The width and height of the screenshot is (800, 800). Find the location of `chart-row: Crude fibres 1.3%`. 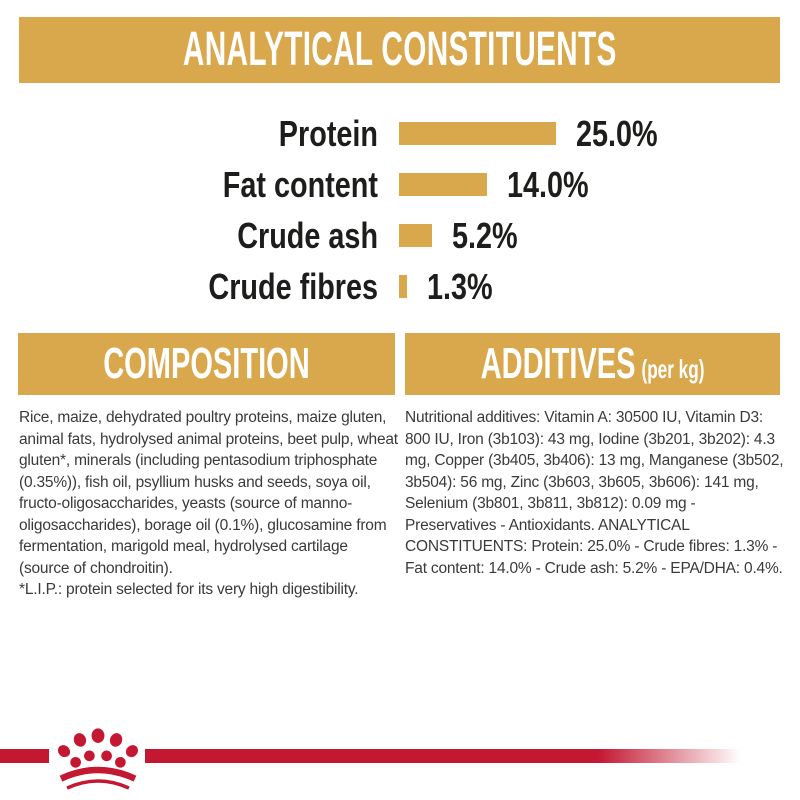

chart-row: Crude fibres 1.3% is located at coordinates (400, 286).